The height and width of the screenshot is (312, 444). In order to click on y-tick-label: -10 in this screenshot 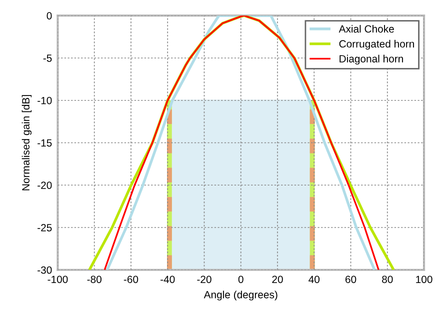, I will do `click(45, 100)`.